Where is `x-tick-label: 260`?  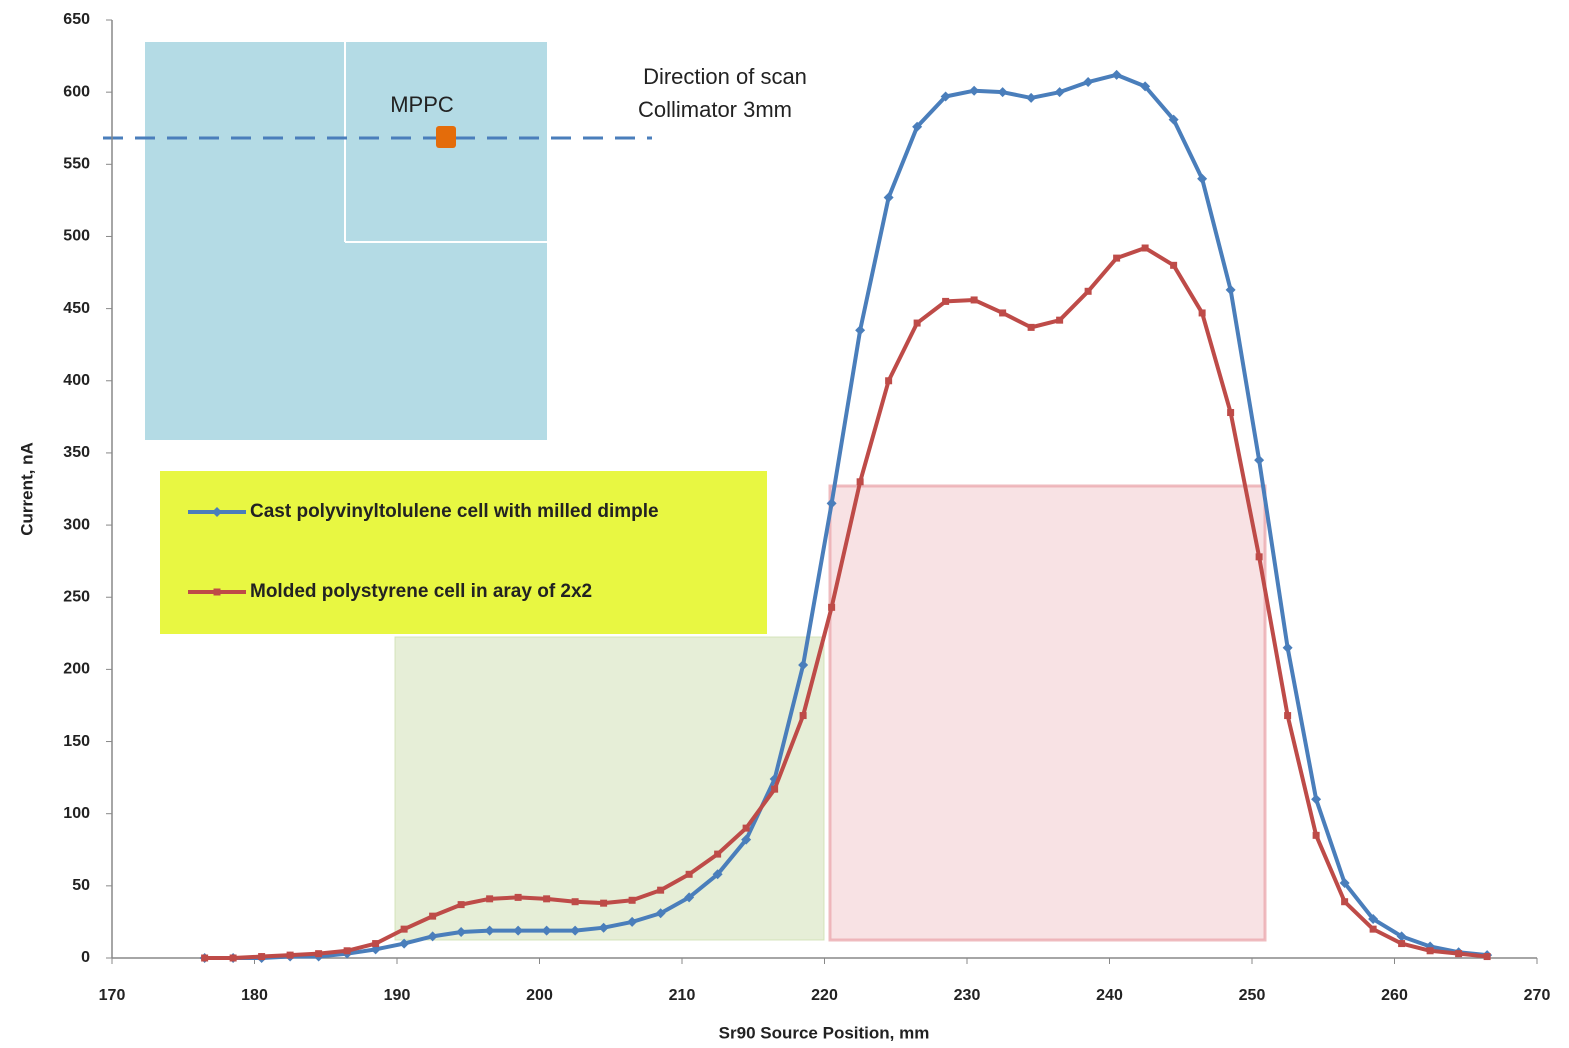
x-tick-label: 260 is located at coordinates (1394, 995).